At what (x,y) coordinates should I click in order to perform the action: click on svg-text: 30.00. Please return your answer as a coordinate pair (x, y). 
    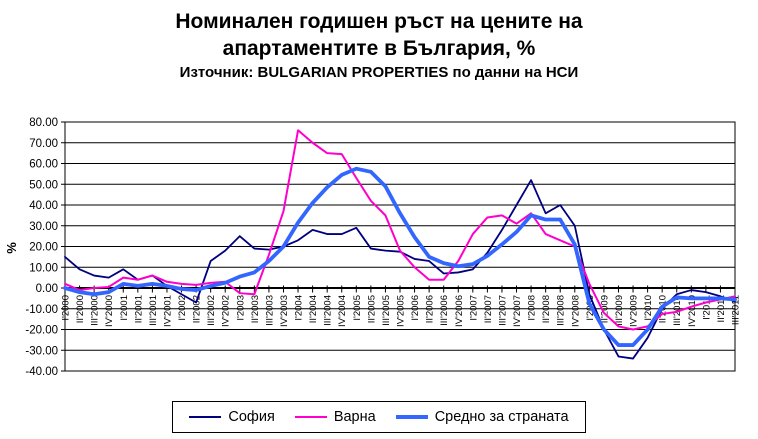
    Looking at the image, I should click on (43, 227).